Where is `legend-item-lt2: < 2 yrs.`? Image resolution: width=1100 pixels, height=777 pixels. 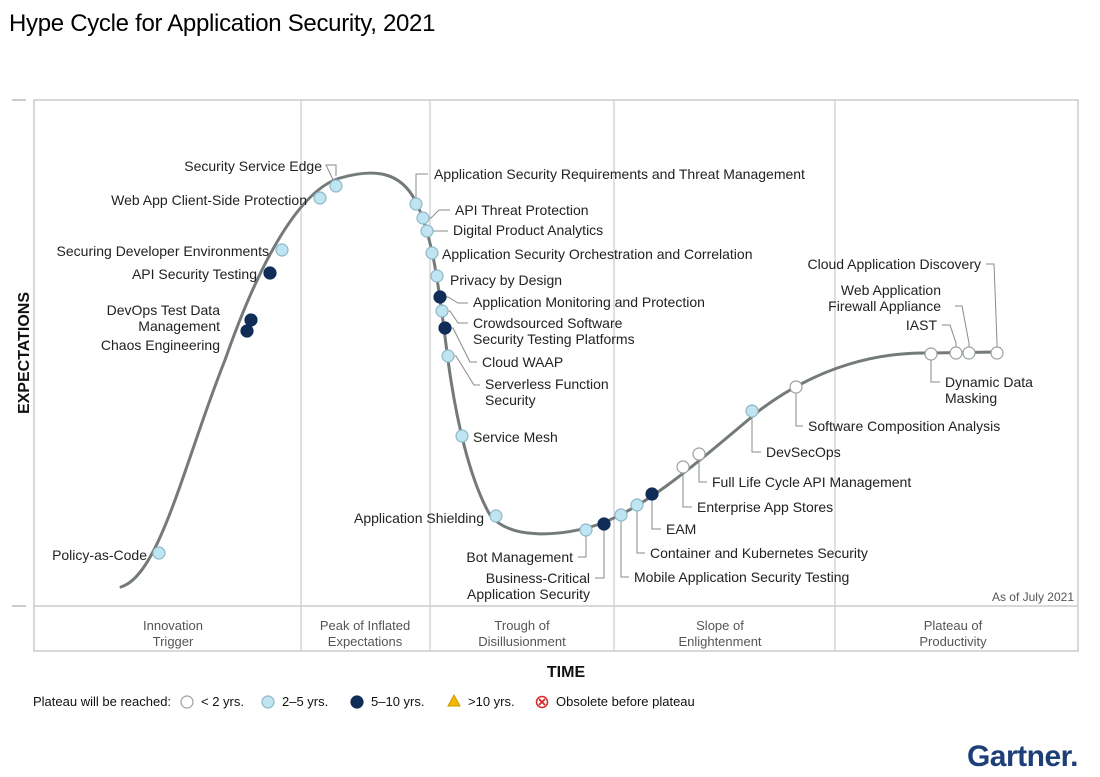 legend-item-lt2: < 2 yrs. is located at coordinates (212, 701).